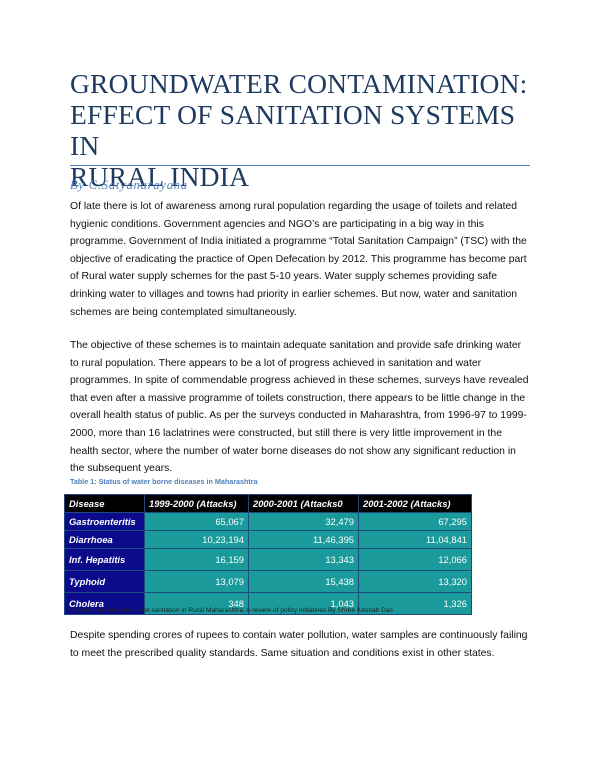 Image resolution: width=600 pixels, height=776 pixels. What do you see at coordinates (196, 603) in the screenshot?
I see `value-cell: 348` at bounding box center [196, 603].